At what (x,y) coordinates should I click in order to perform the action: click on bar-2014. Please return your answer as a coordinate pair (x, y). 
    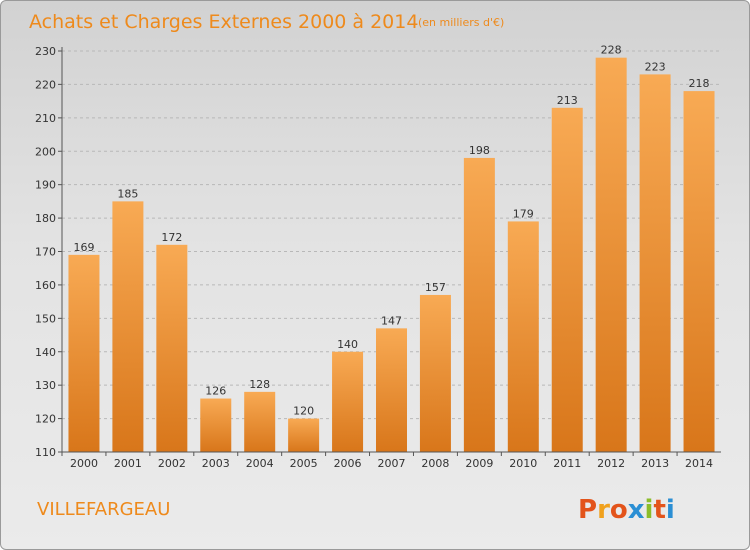
    Looking at the image, I should click on (699, 271).